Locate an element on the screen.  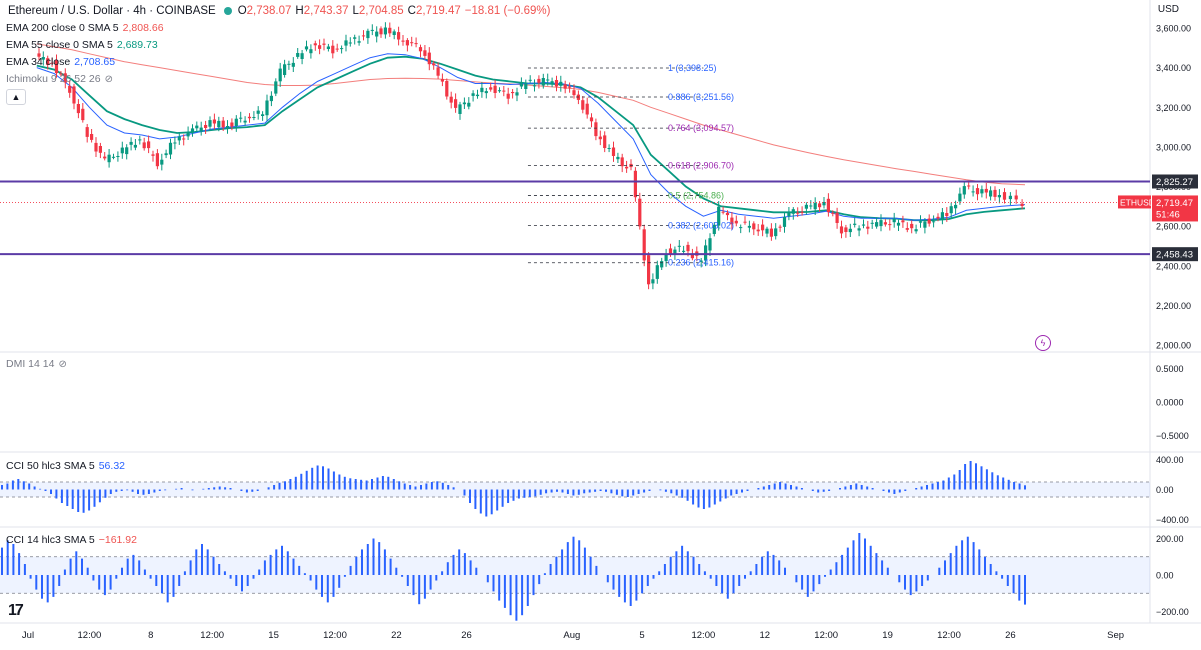
symbol-title: Ethereum / U.S. Dollar · 4h · COINBASE is located at coordinates (112, 11).